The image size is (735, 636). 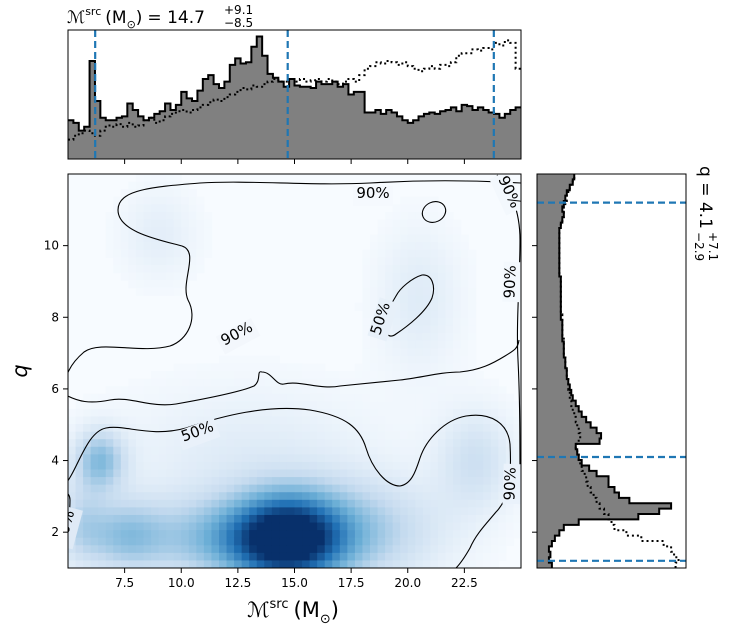 What do you see at coordinates (434, 212) in the screenshot?
I see `contour-90-small-island` at bounding box center [434, 212].